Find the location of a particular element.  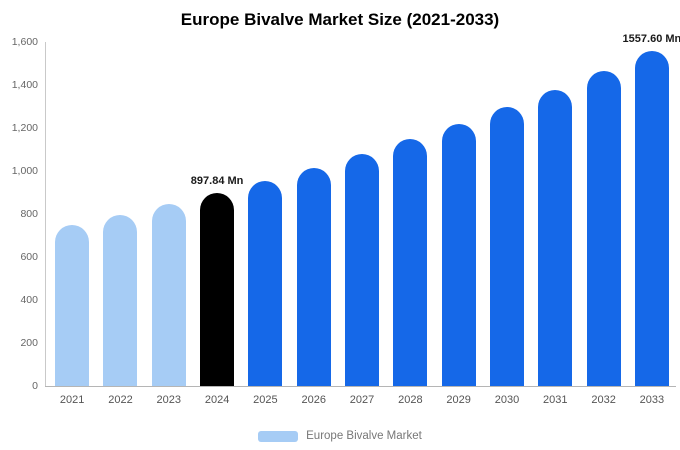

bar-2025 is located at coordinates (265, 283).